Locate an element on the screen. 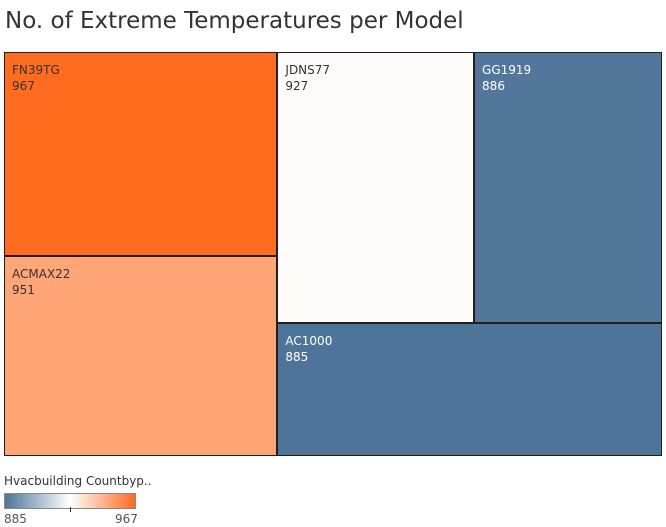 The width and height of the screenshot is (666, 527). treemap-tile-gg1919: GG1919 886 is located at coordinates (568, 188).